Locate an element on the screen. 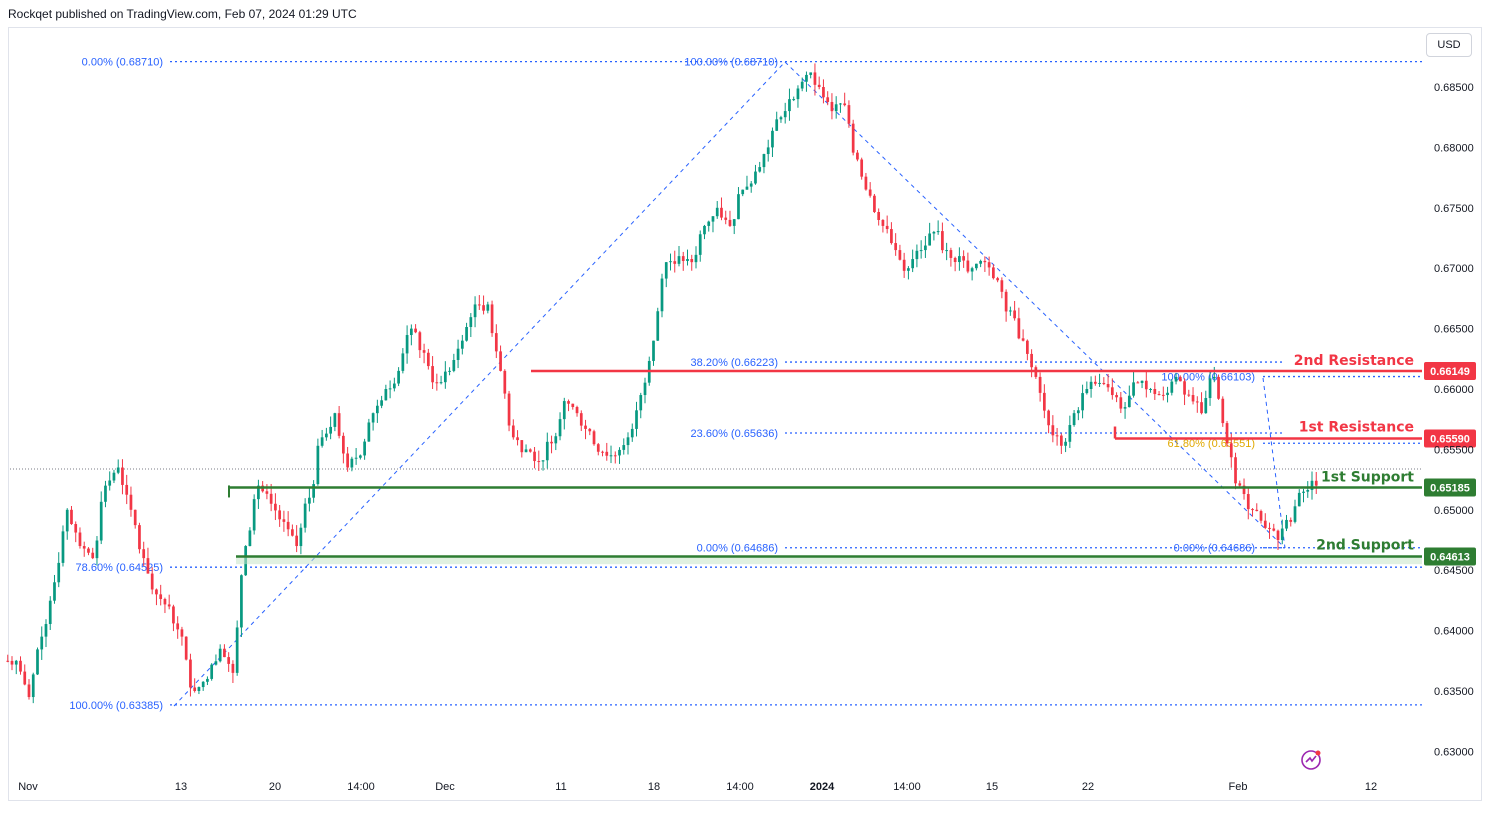 Image resolution: width=1492 pixels, height=835 pixels. price-tag-text: 0.66149 is located at coordinates (1450, 372).